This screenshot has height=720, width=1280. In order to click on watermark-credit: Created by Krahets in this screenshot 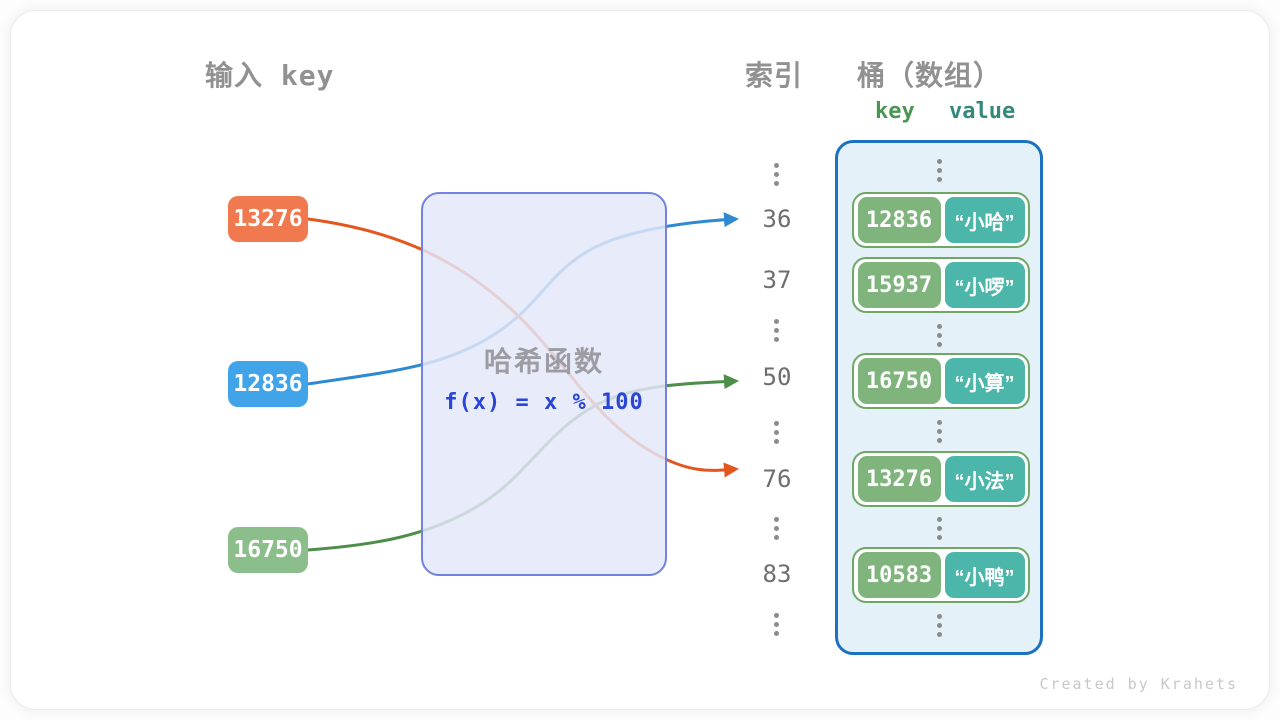, I will do `click(1138, 684)`.